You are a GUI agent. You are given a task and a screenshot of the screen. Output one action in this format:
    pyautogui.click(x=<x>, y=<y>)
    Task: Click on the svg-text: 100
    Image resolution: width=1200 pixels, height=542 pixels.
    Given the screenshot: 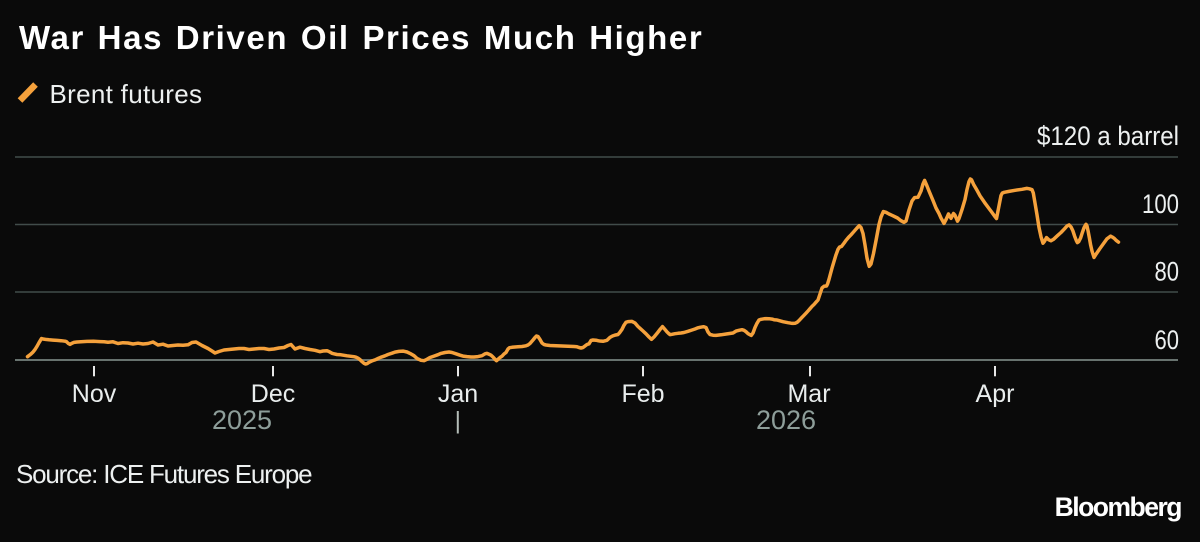 What is the action you would take?
    pyautogui.click(x=1160, y=204)
    